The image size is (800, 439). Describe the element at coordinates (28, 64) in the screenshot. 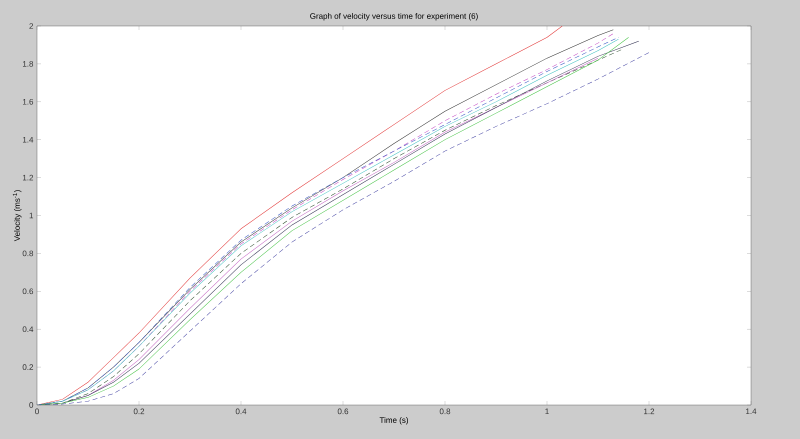

I see `y-tick-label: 1.8` at that location.